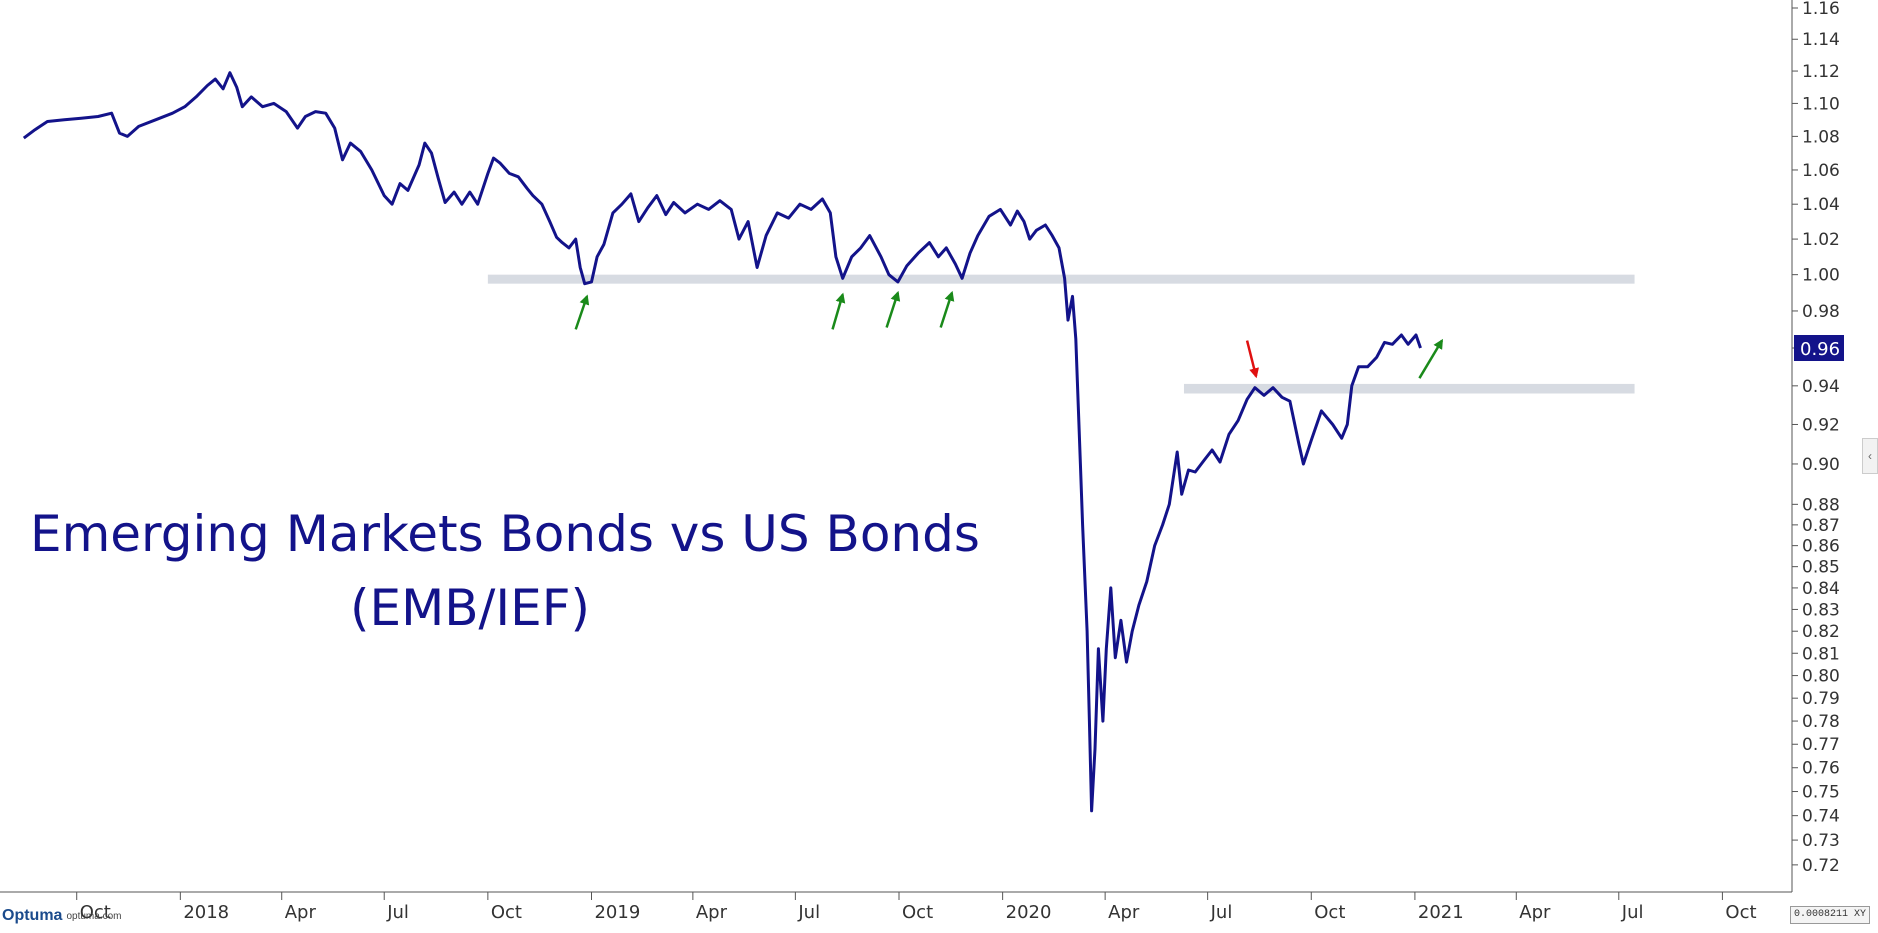  What do you see at coordinates (1821, 722) in the screenshot?
I see `y-tick-label: 0.78` at bounding box center [1821, 722].